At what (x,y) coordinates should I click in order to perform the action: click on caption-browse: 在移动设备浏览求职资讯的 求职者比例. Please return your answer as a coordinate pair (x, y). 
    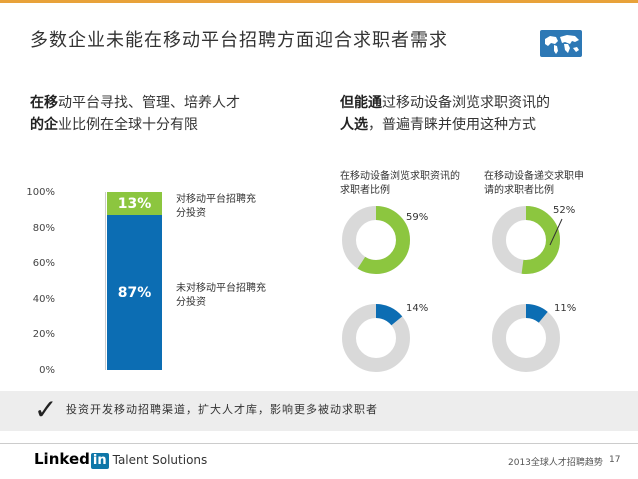
    Looking at the image, I should click on (400, 183).